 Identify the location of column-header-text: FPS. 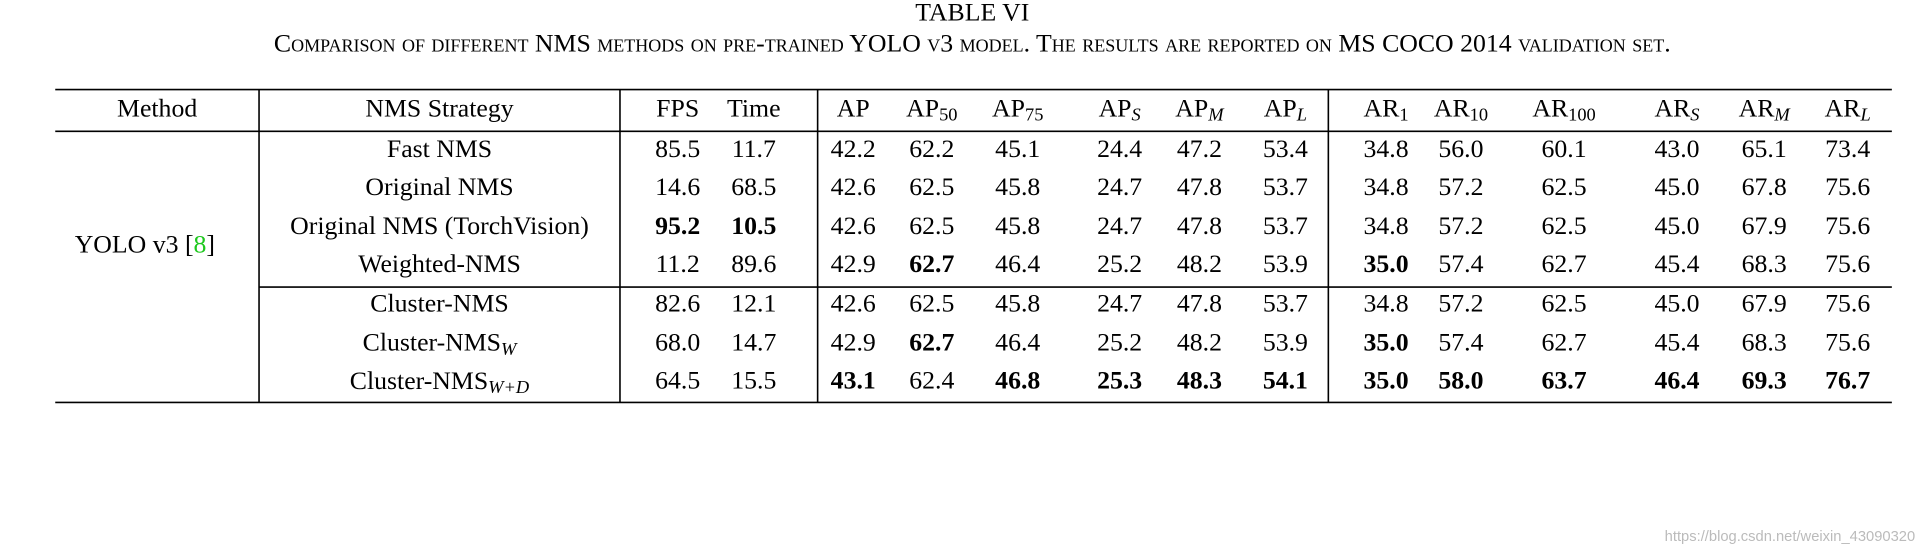
(677, 107).